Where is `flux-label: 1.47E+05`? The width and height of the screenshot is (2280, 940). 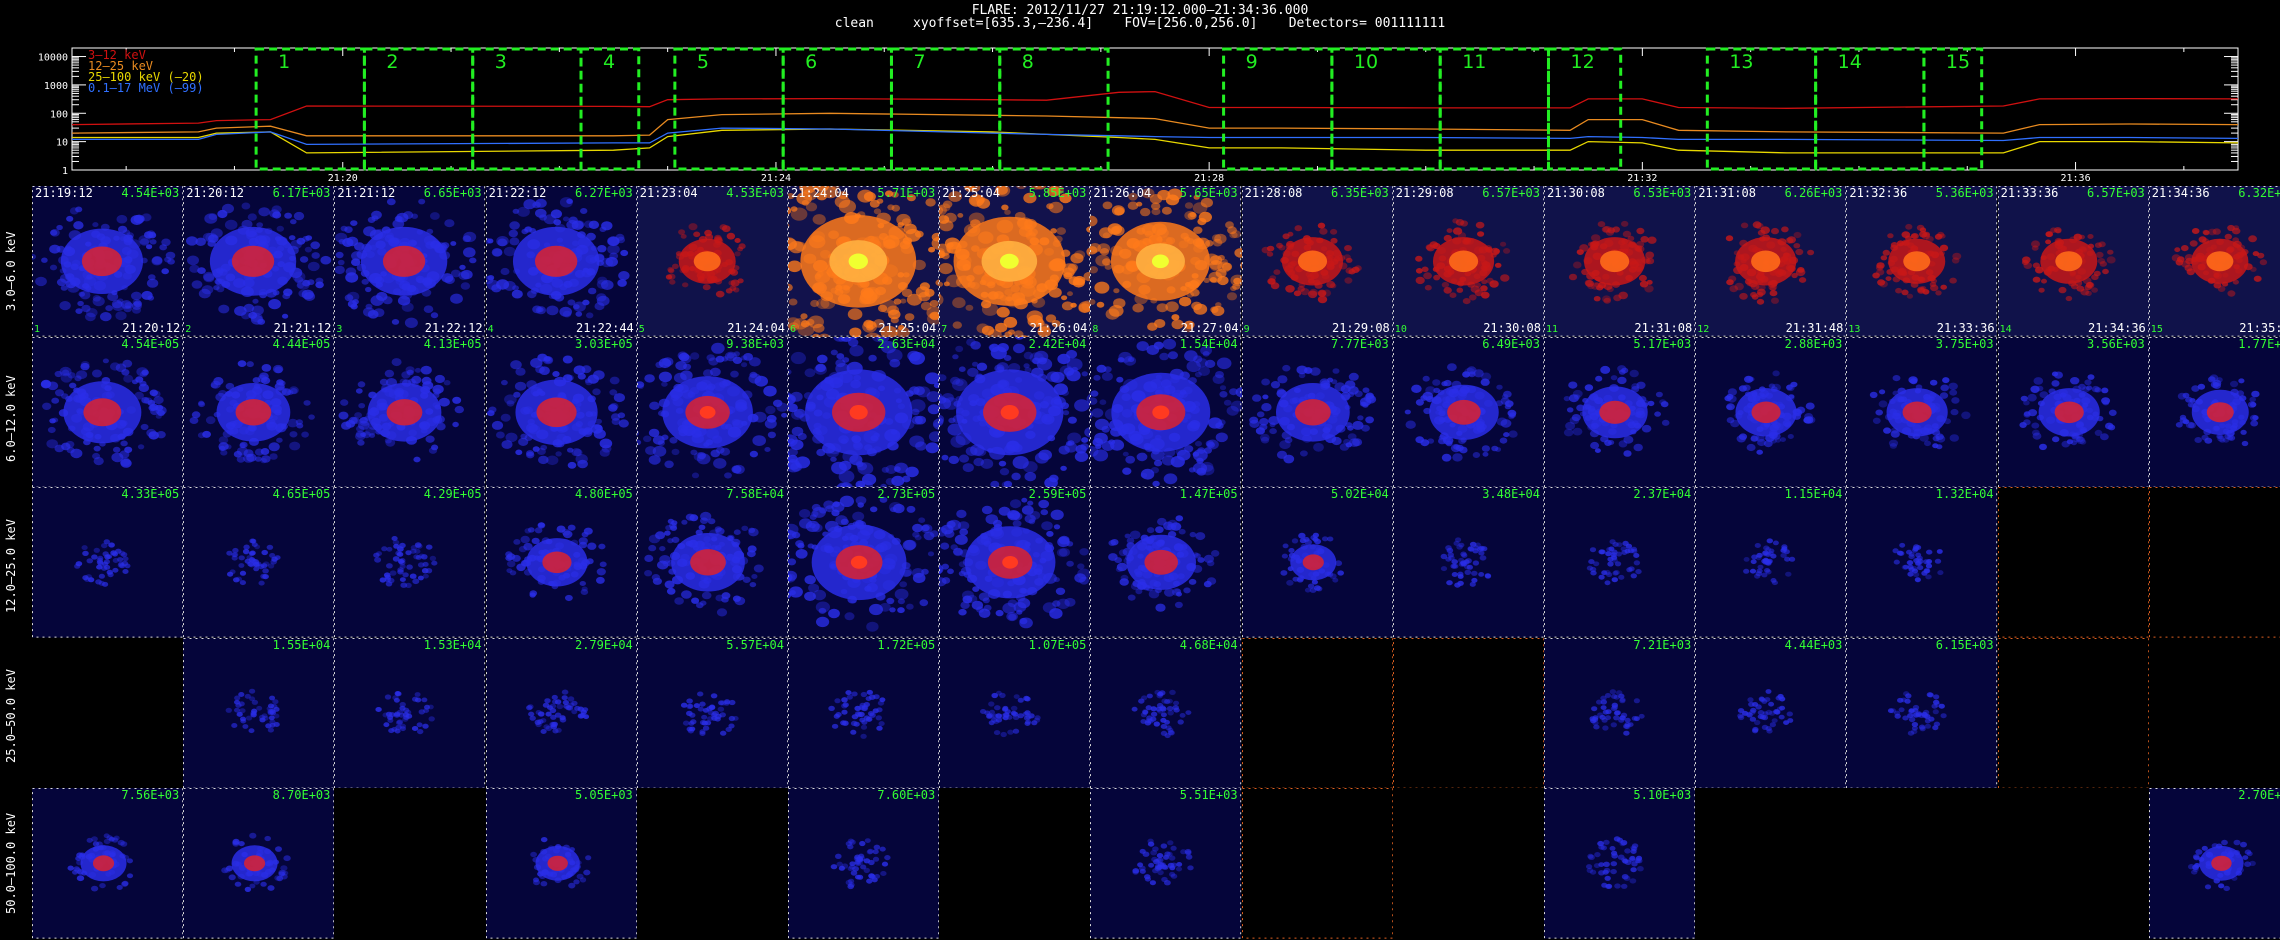 flux-label: 1.47E+05 is located at coordinates (1208, 494).